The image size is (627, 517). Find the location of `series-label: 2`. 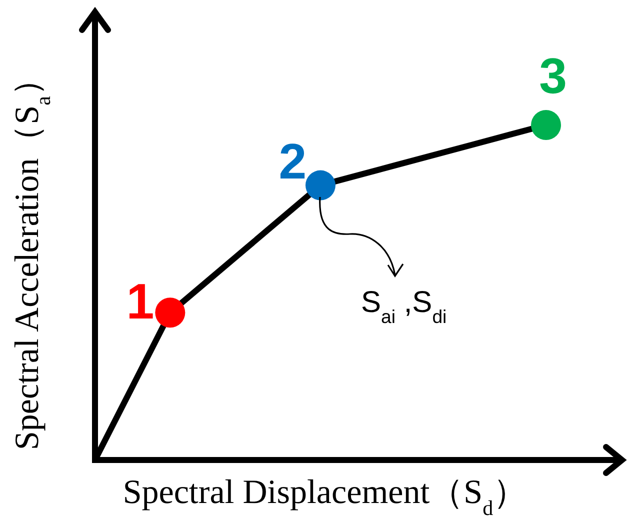

series-label: 2 is located at coordinates (292, 161).